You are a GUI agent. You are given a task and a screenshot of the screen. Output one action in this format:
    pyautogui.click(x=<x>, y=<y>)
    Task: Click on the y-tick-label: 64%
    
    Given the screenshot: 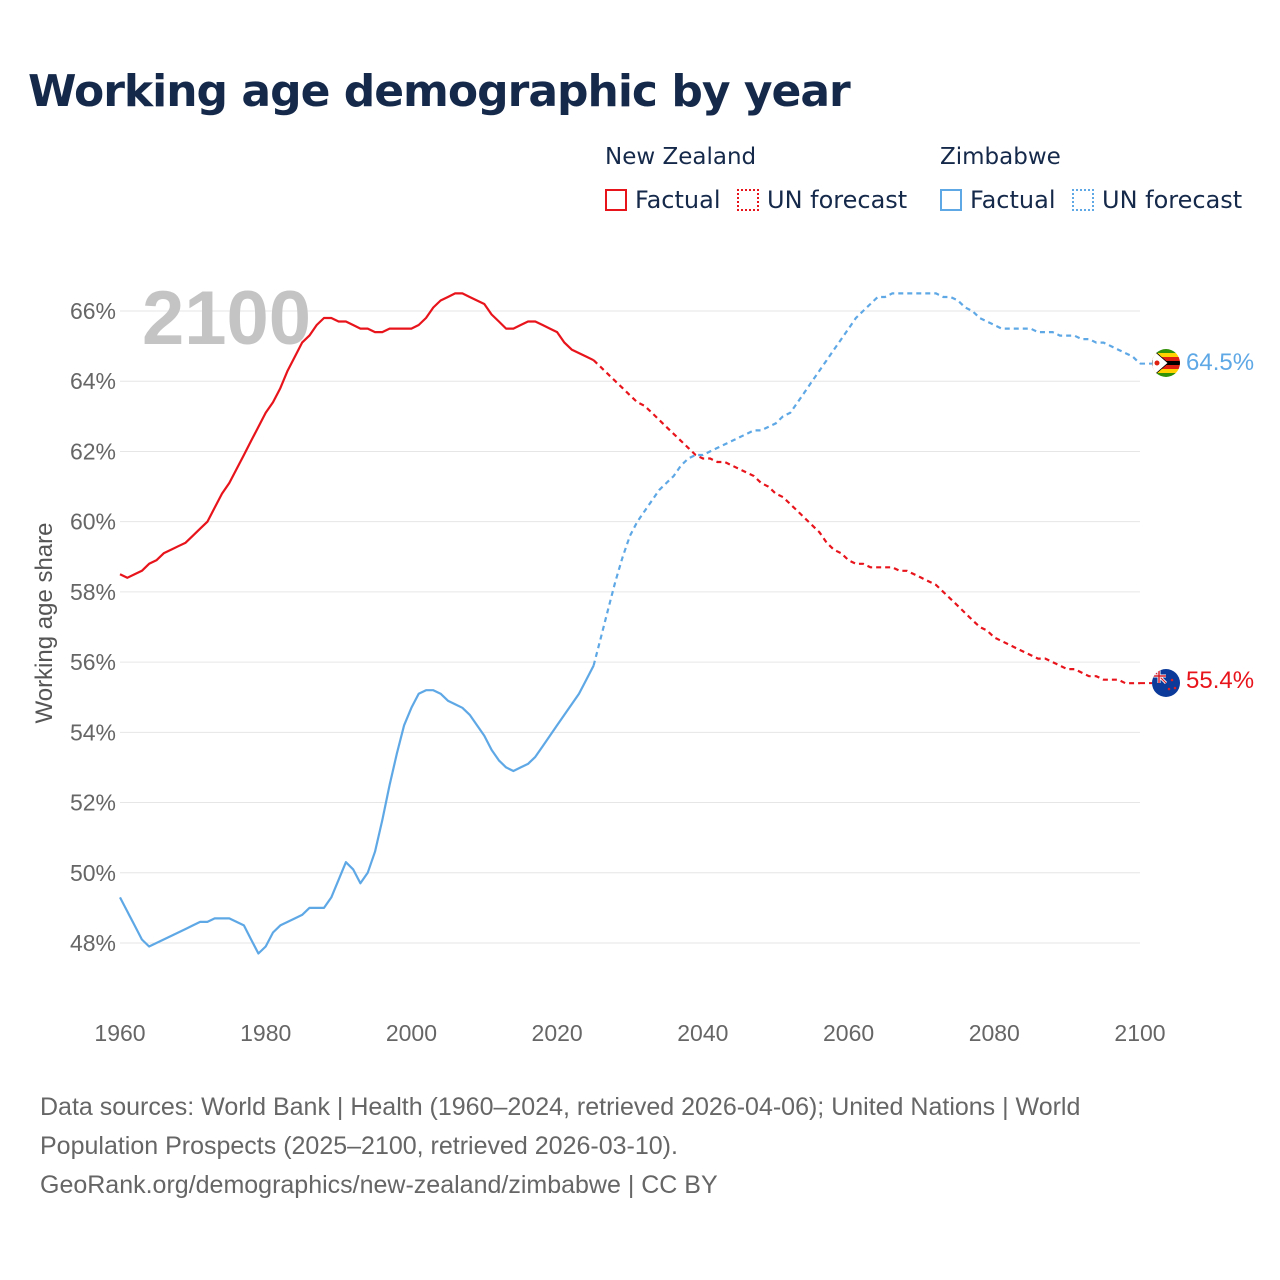 What is the action you would take?
    pyautogui.click(x=93, y=381)
    